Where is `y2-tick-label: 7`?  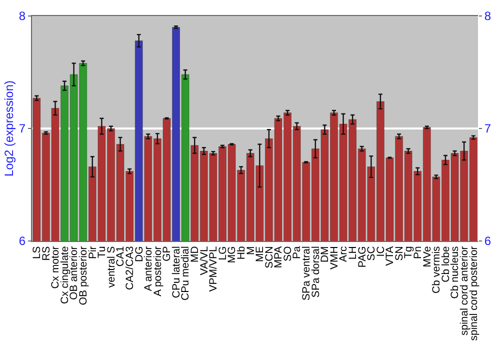
y2-tick-label: 7 is located at coordinates (488, 129).